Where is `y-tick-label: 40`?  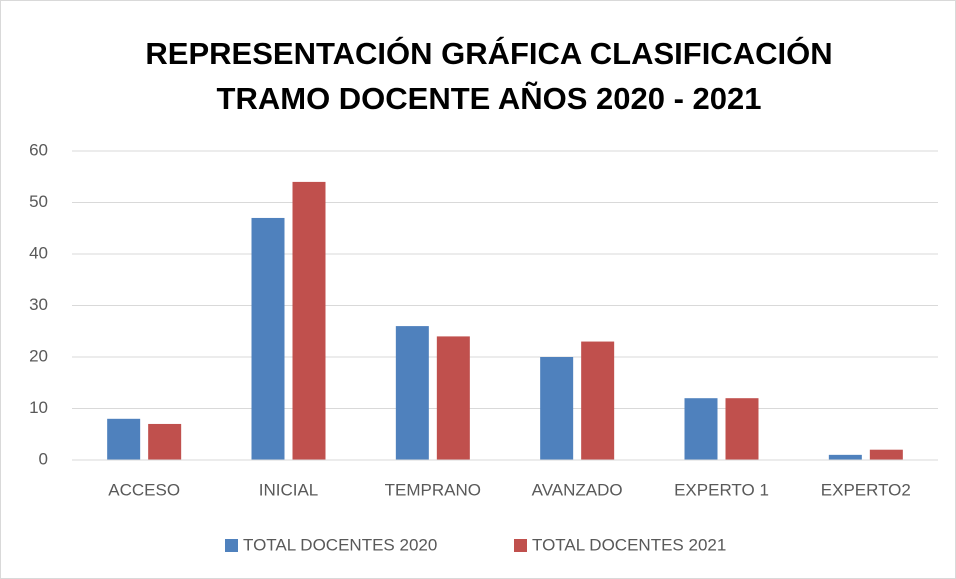 y-tick-label: 40 is located at coordinates (38, 252).